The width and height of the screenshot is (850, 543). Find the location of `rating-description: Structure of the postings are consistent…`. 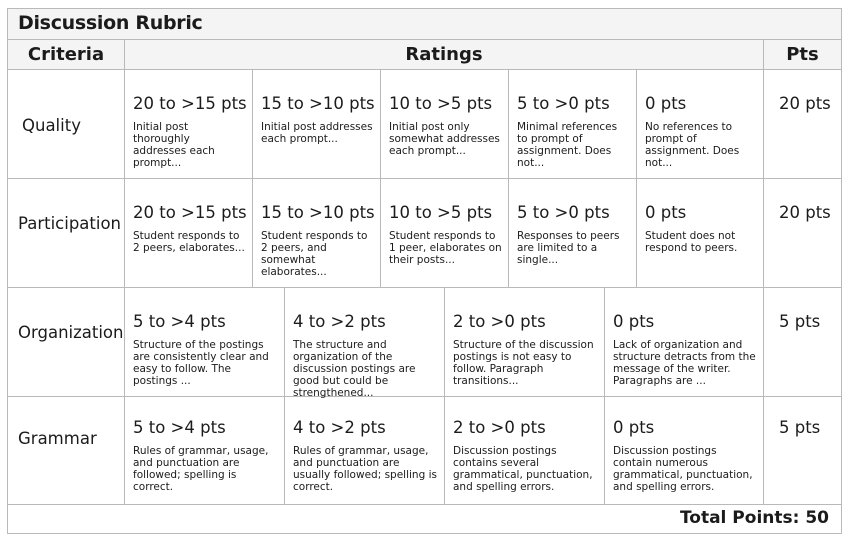

rating-description: Structure of the postings are consistent… is located at coordinates (201, 363).